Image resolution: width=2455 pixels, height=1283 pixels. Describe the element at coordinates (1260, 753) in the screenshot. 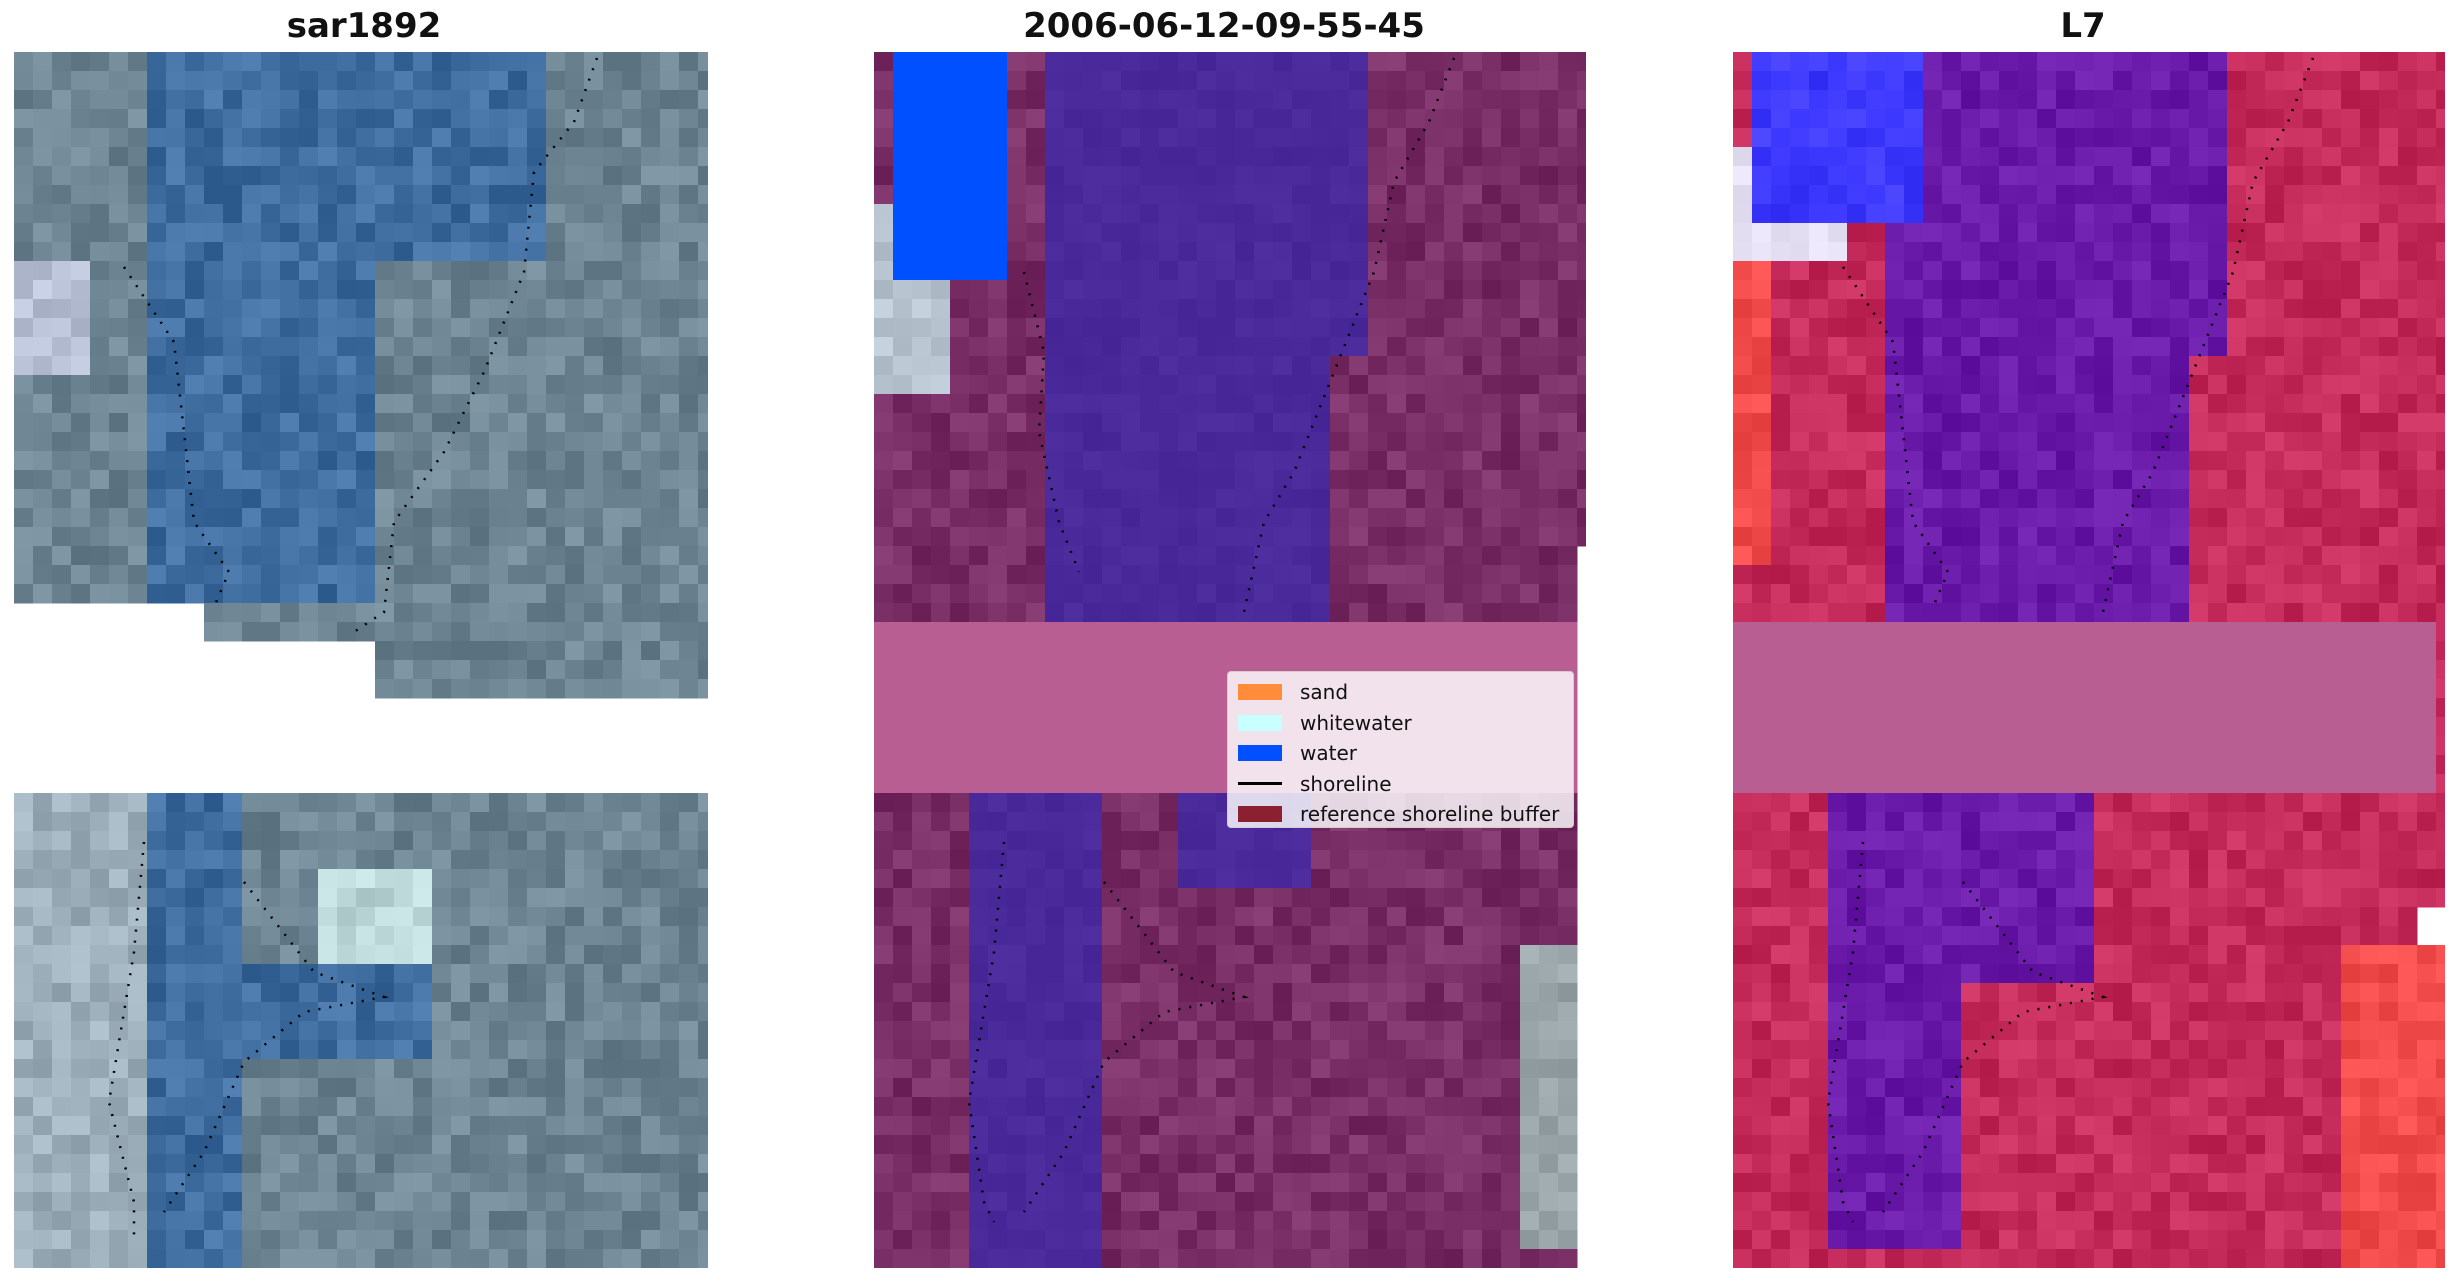

I see `water-swatch` at that location.